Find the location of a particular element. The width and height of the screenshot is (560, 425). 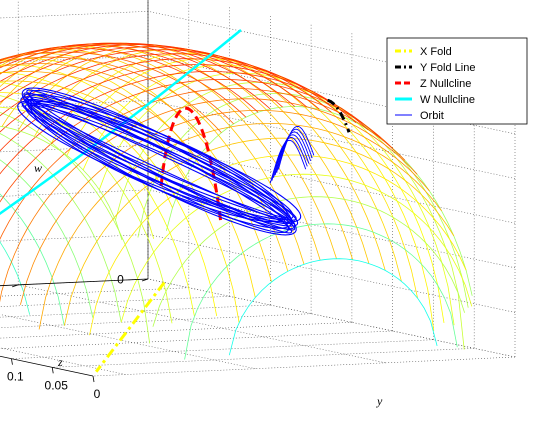

legend-label-orbit: Orbit is located at coordinates (432, 116).